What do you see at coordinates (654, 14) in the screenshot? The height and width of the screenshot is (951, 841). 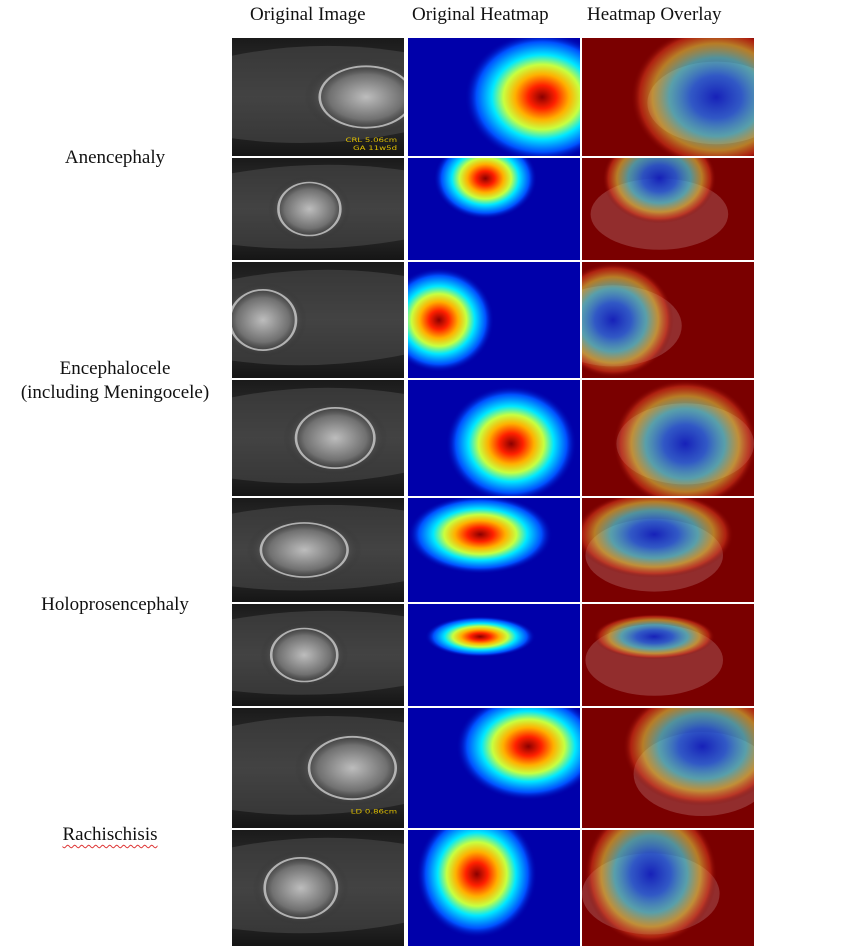 I see `column-header-heatmap-overlay: Heatmap Overlay` at bounding box center [654, 14].